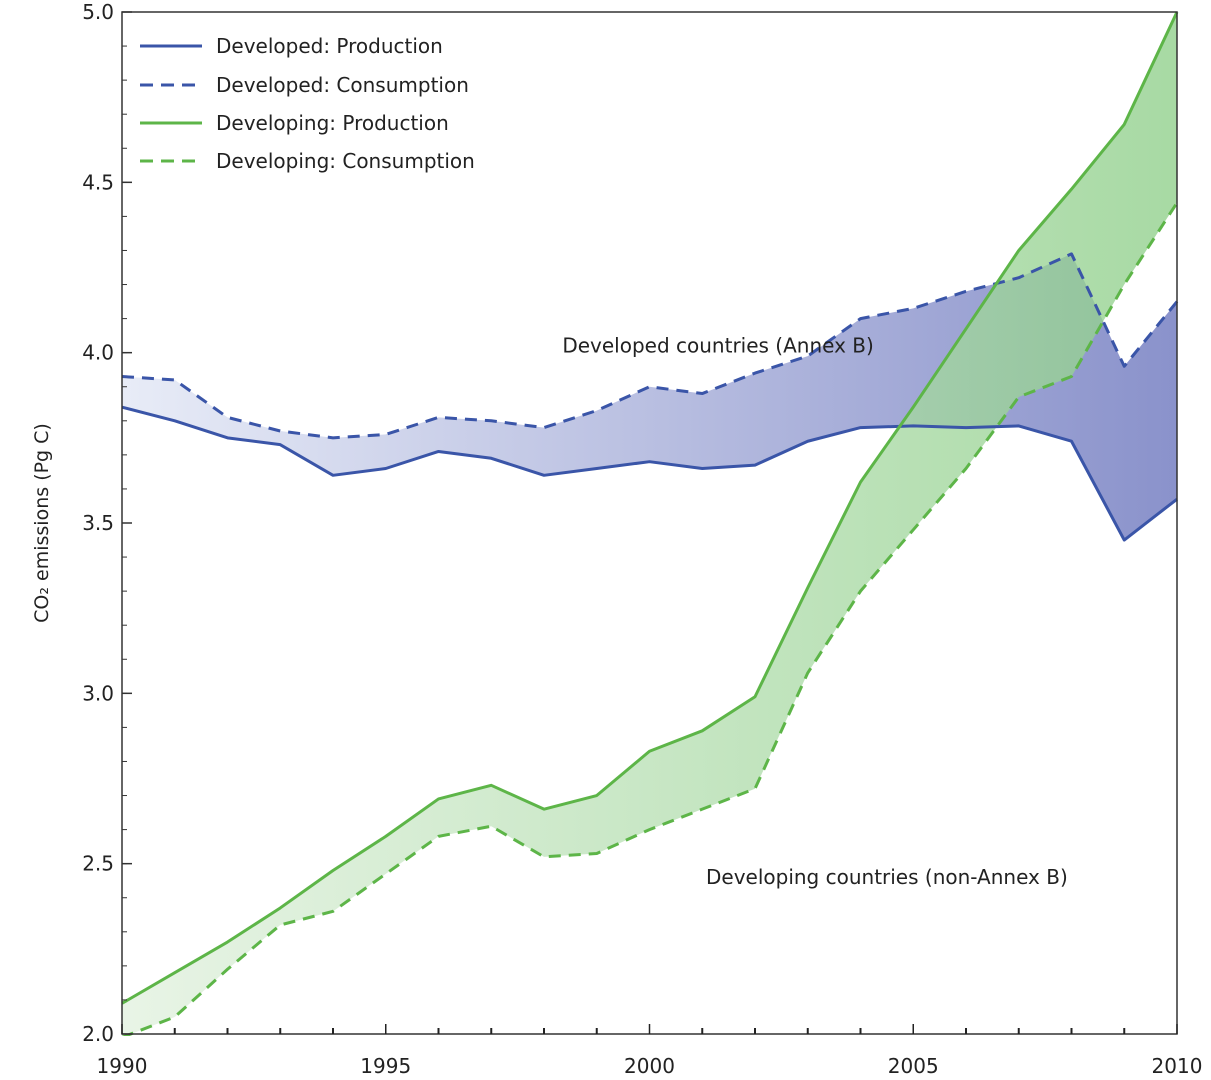 The height and width of the screenshot is (1080, 1211). Describe the element at coordinates (913, 1066) in the screenshot. I see `x-tick-label: 2005` at that location.